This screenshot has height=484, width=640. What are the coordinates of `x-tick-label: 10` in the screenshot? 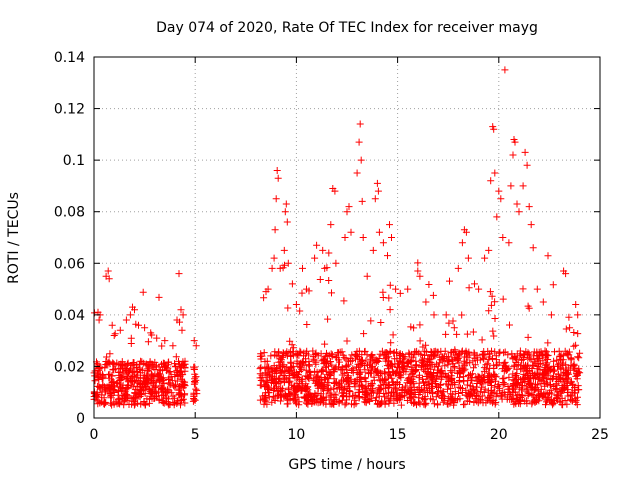 It's located at (296, 435).